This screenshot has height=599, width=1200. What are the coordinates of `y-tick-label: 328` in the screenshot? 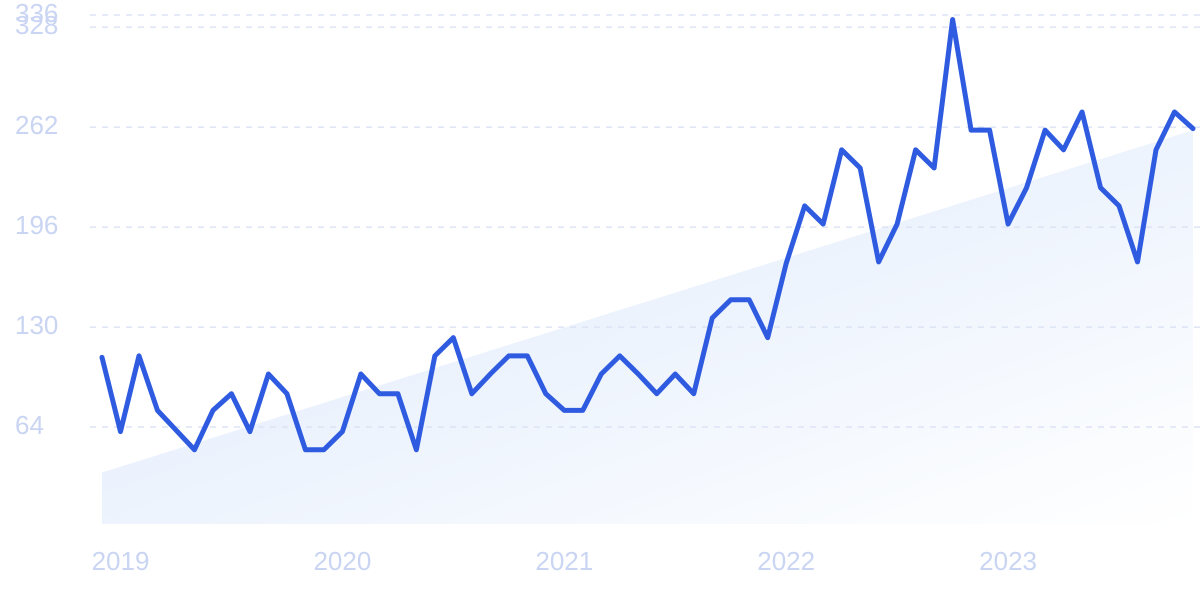 It's located at (36, 25).